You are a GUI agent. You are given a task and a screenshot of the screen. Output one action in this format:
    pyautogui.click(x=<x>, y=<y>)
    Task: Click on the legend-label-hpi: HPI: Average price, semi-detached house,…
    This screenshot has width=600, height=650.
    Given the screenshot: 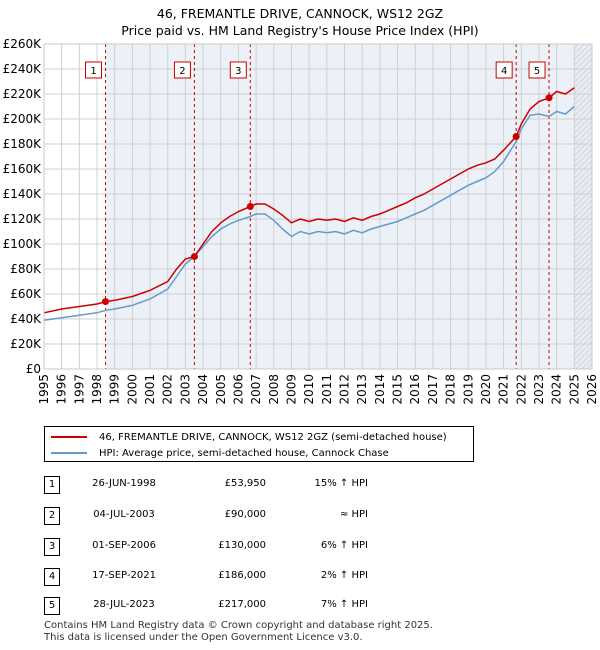 What is the action you would take?
    pyautogui.click(x=244, y=453)
    